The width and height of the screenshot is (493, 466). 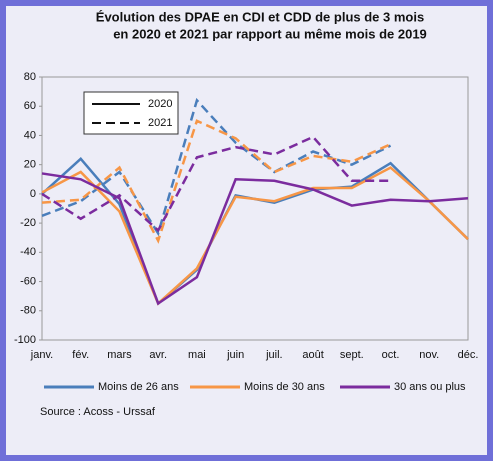 I want to click on x-tick-label: mai, so click(x=197, y=355).